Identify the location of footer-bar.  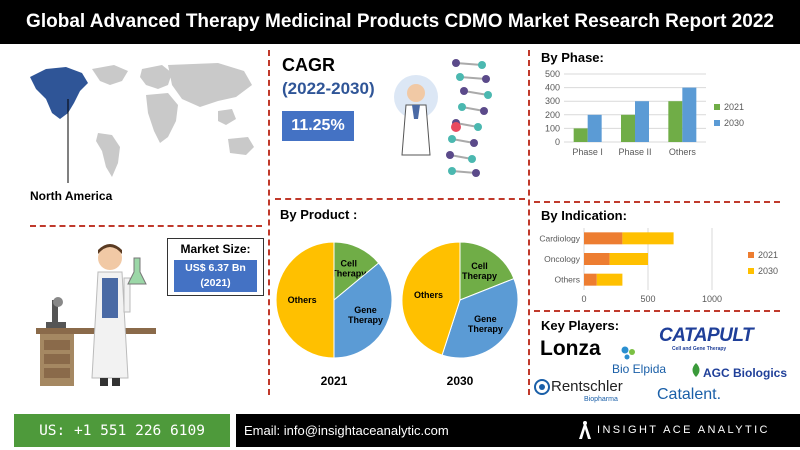
(518, 430).